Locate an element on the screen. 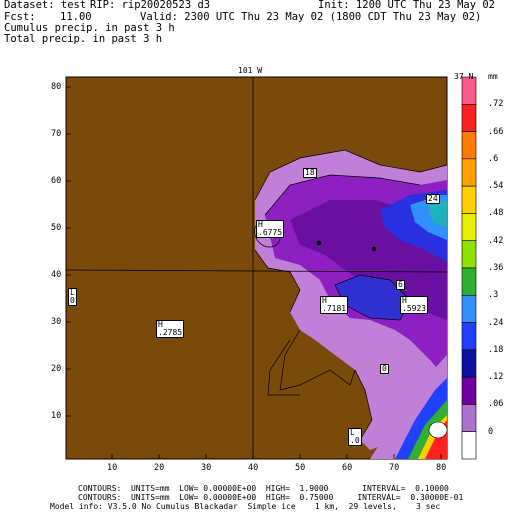  low-label: L .0 is located at coordinates (355, 437).